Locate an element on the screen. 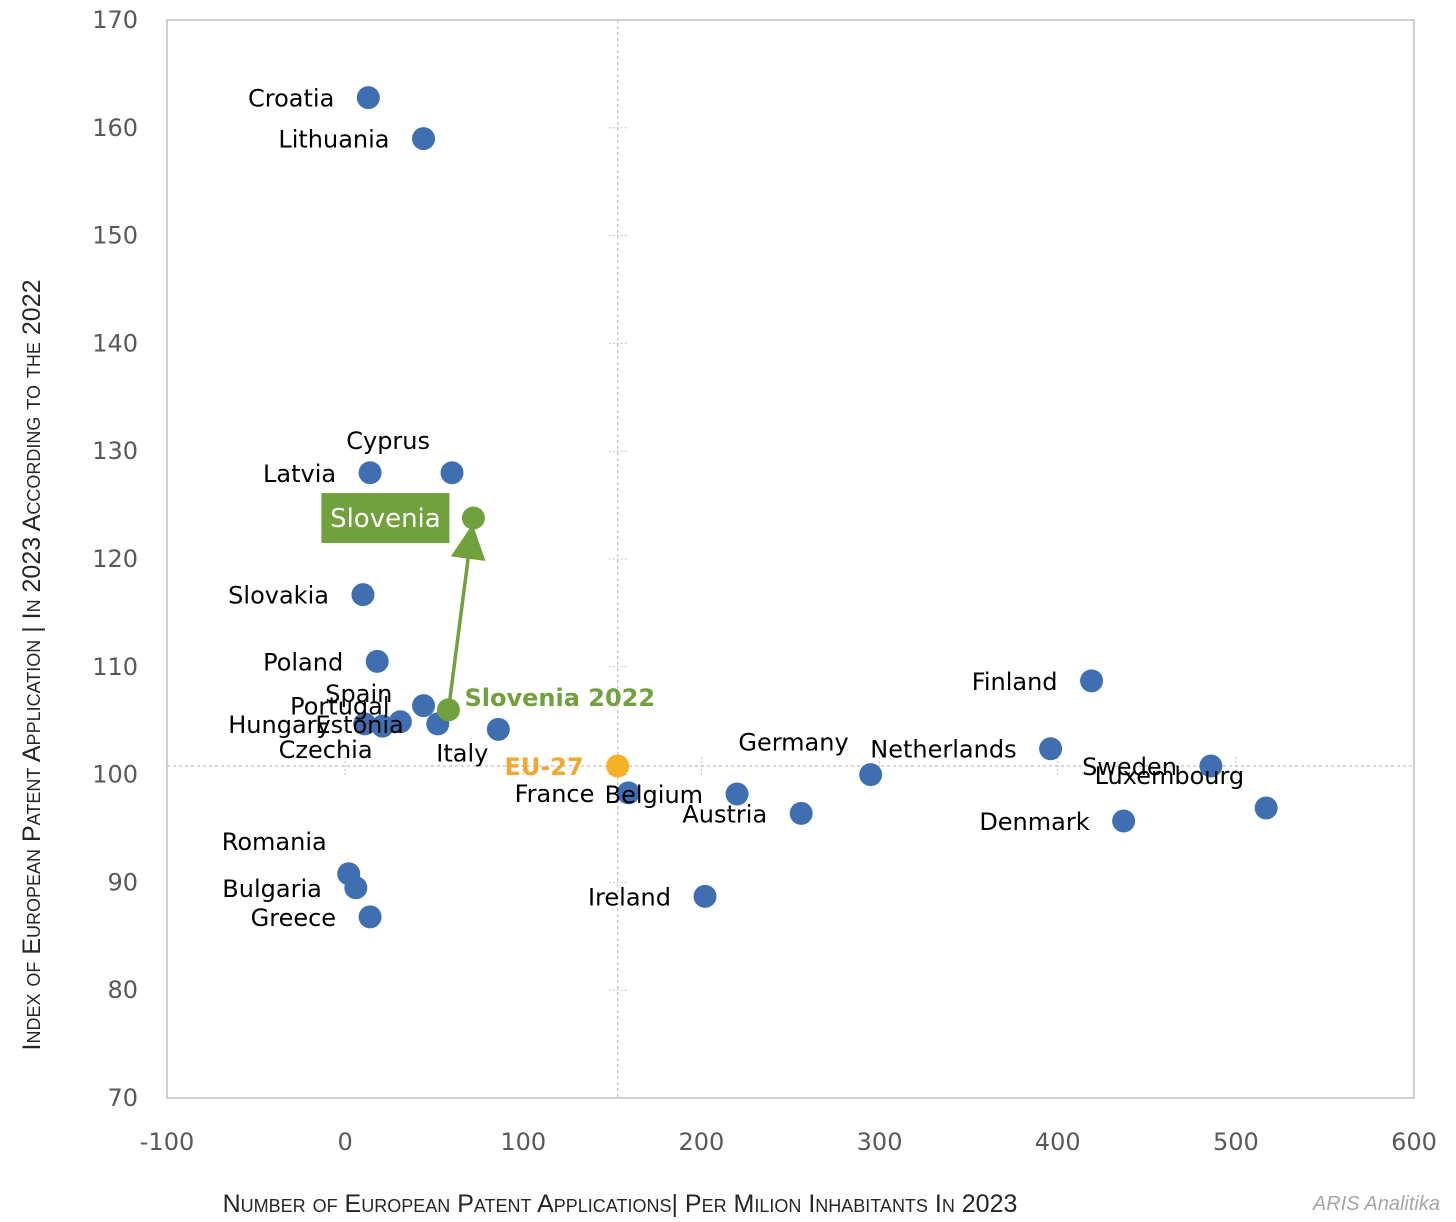 The width and height of the screenshot is (1456, 1222). x-axis-ticks: -100 0 100 200 300 400 500 600 is located at coordinates (788, 1142).